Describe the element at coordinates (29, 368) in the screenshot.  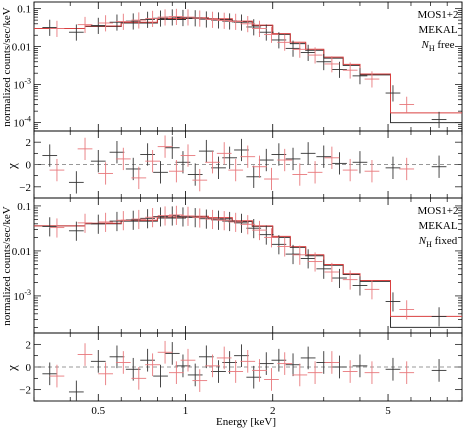
I see `y-tick-label: 0` at that location.